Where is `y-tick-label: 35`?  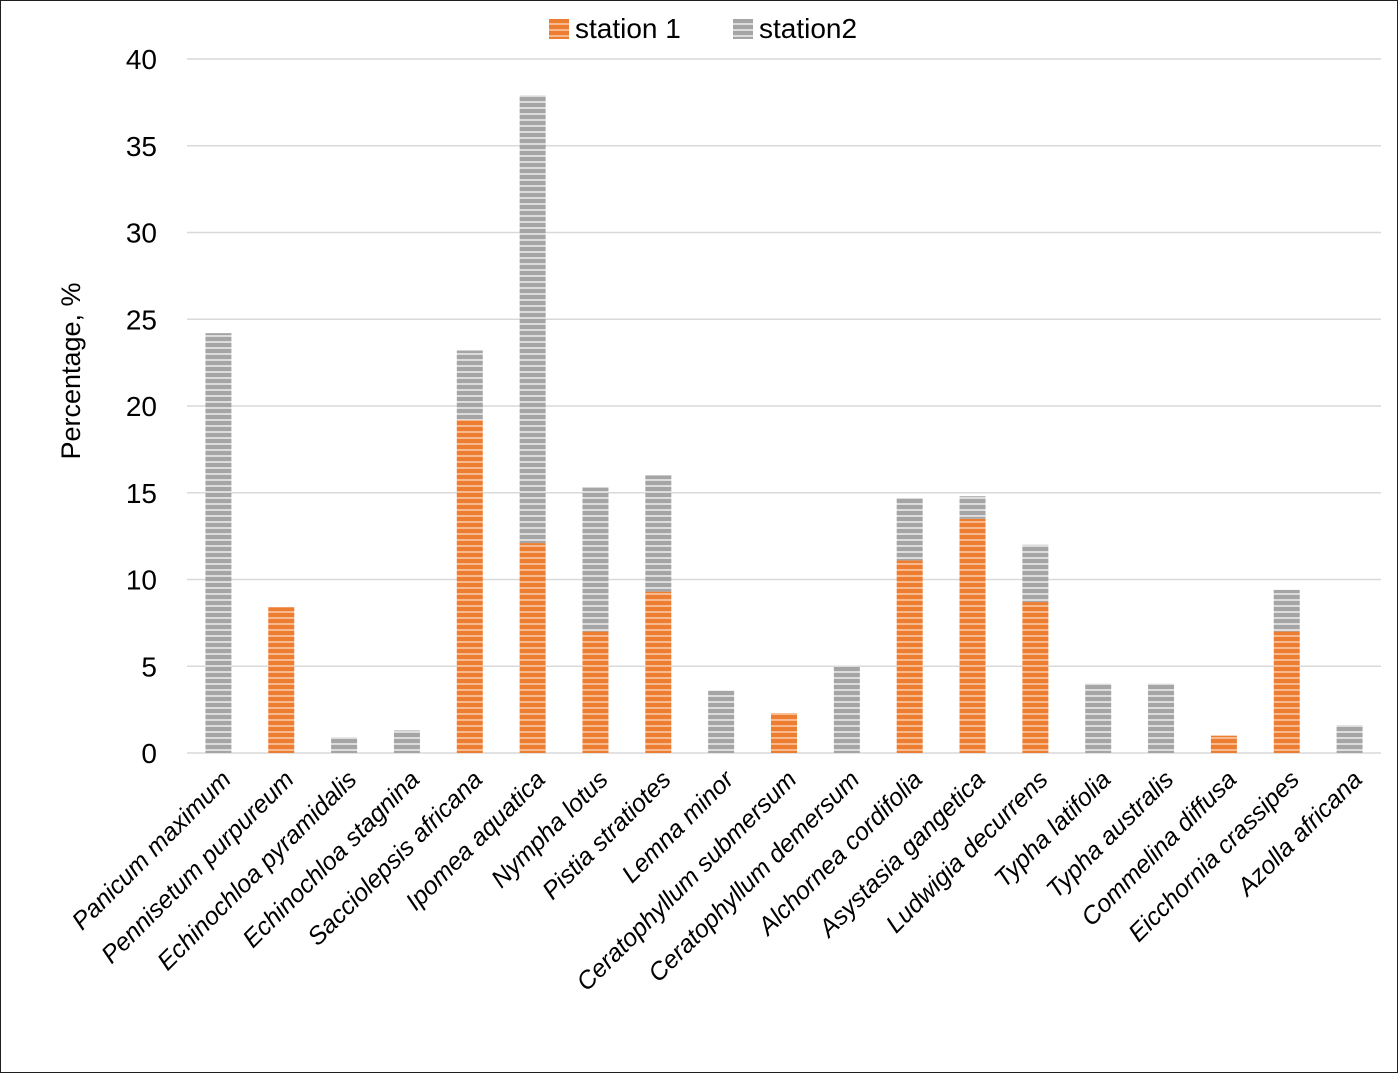
y-tick-label: 35 is located at coordinates (141, 146).